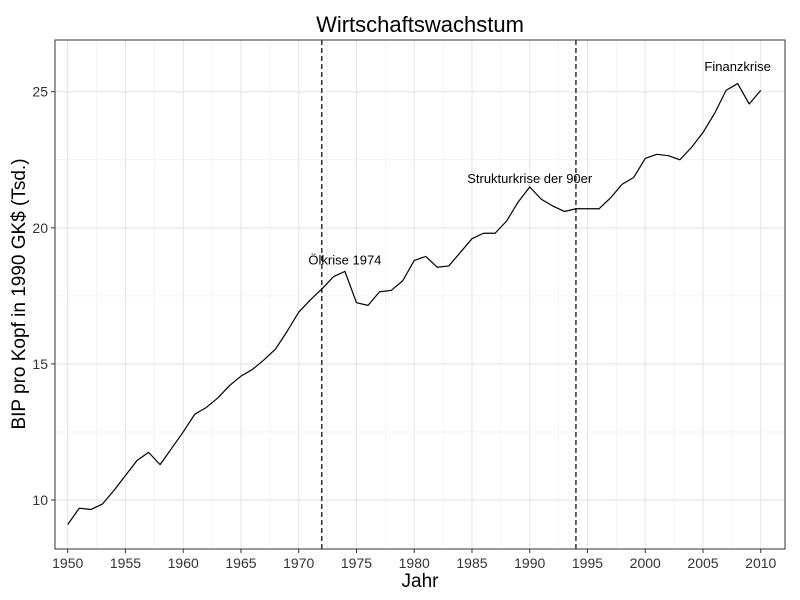 This screenshot has height=600, width=800. Describe the element at coordinates (702, 563) in the screenshot. I see `x-tick-label: 2005` at that location.